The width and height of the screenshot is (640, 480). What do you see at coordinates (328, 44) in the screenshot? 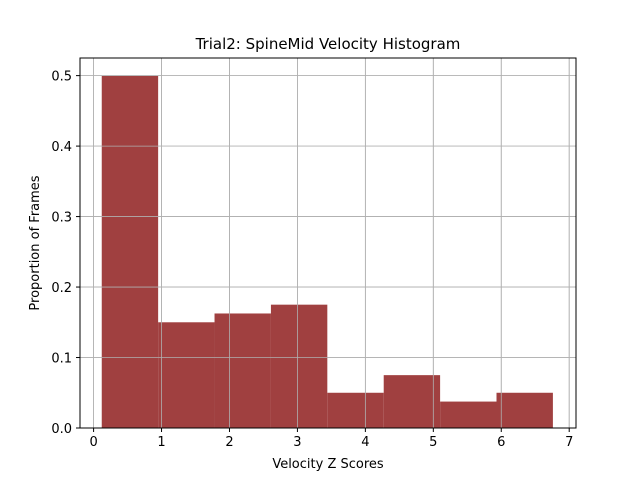
I see `chart-title: Trial2: SpineMid Velocity Histogram` at bounding box center [328, 44].